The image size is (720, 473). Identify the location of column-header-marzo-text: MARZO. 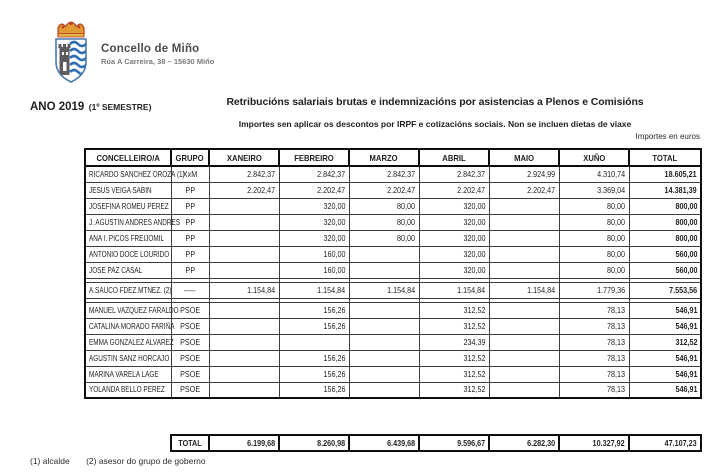
(384, 157).